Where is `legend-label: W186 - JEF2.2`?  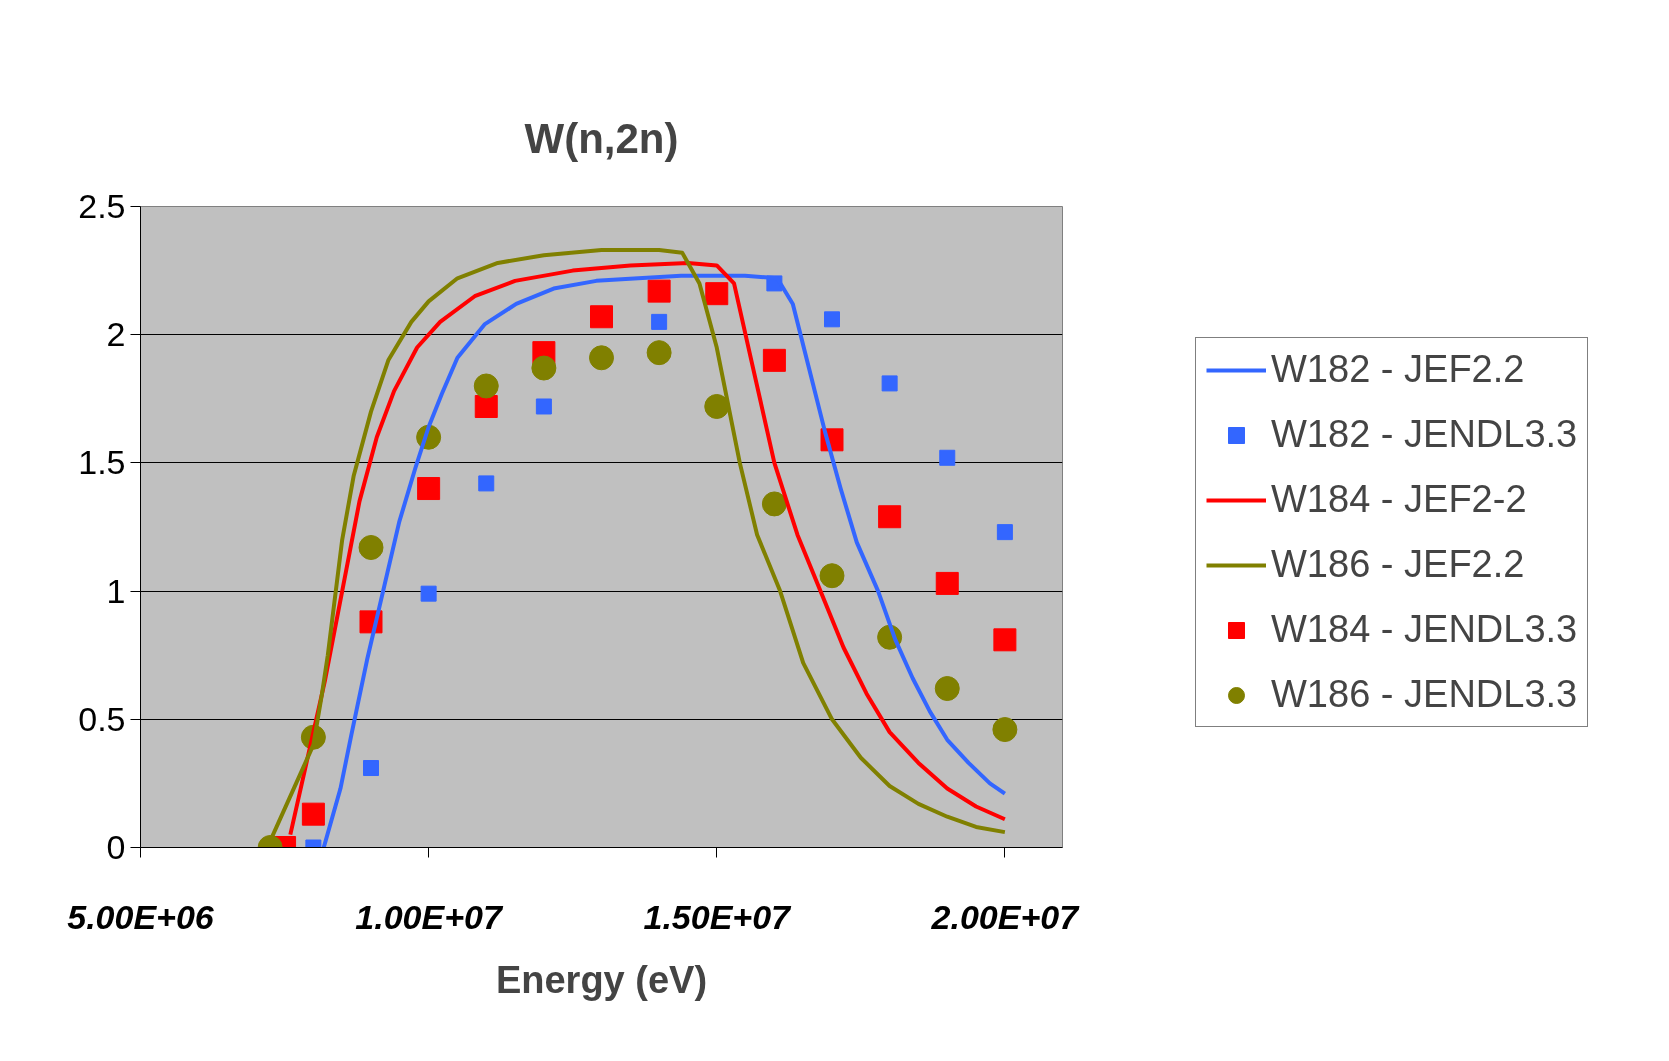
legend-label: W186 - JEF2.2 is located at coordinates (1398, 564).